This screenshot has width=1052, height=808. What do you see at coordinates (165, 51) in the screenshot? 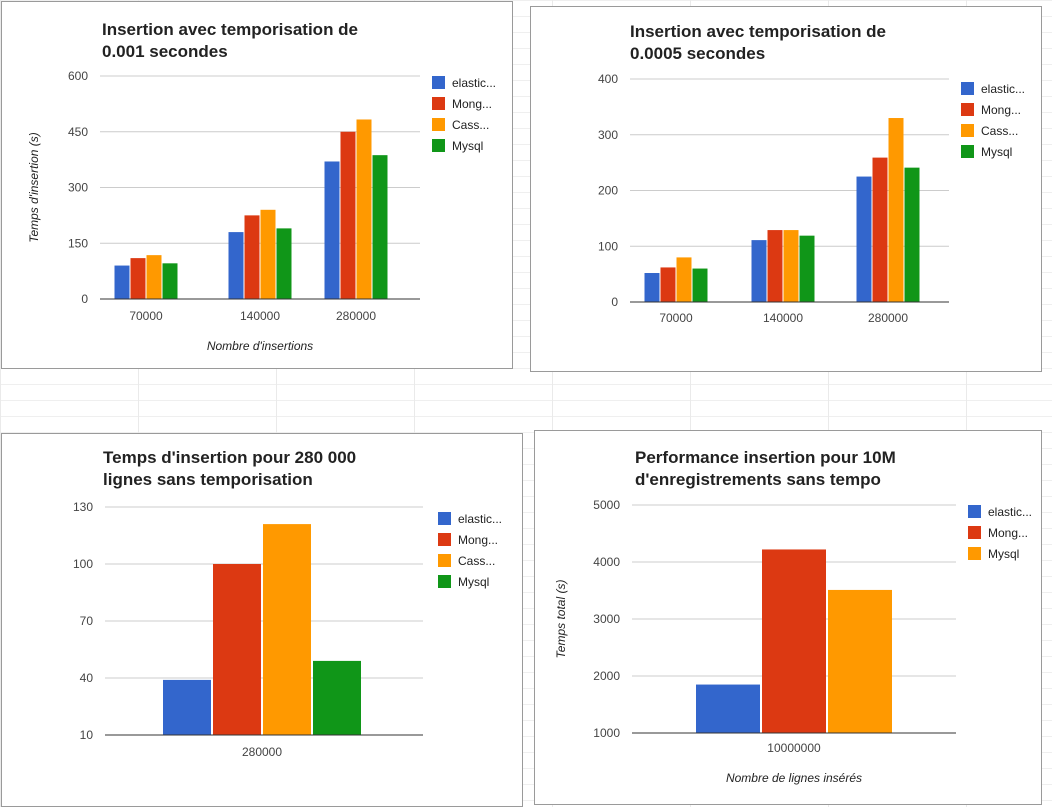
I see `chart-title-line: 0.001 secondes` at bounding box center [165, 51].